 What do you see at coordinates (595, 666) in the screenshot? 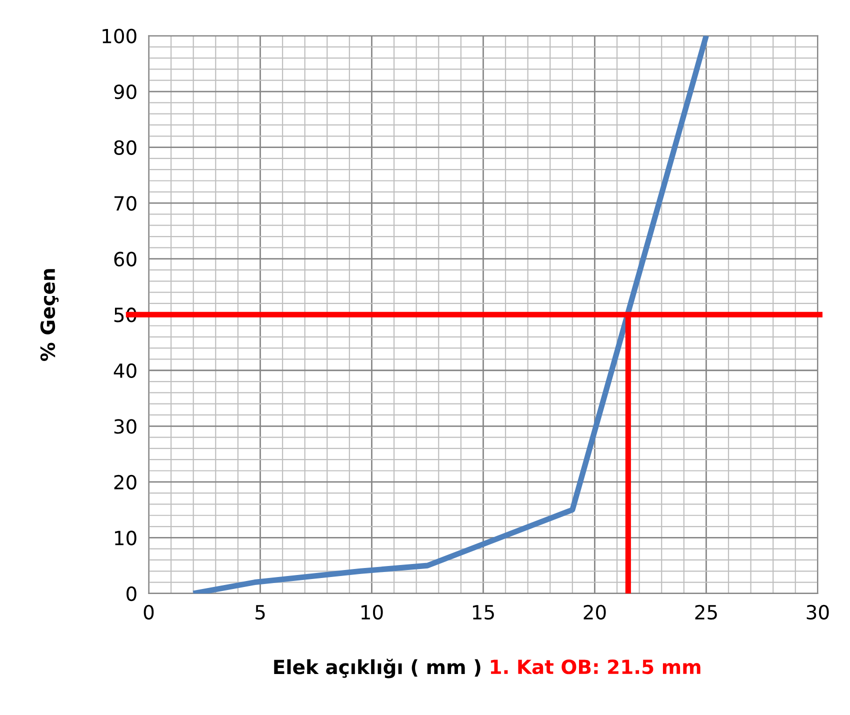
I see `text: 1. Kat OB: 21.5 mm` at bounding box center [595, 666].